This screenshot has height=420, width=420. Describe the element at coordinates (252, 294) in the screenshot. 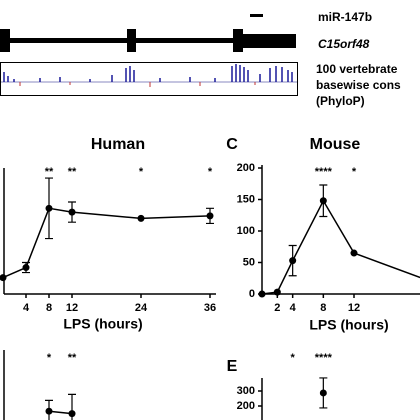

I see `y-tick-label: 0` at that location.